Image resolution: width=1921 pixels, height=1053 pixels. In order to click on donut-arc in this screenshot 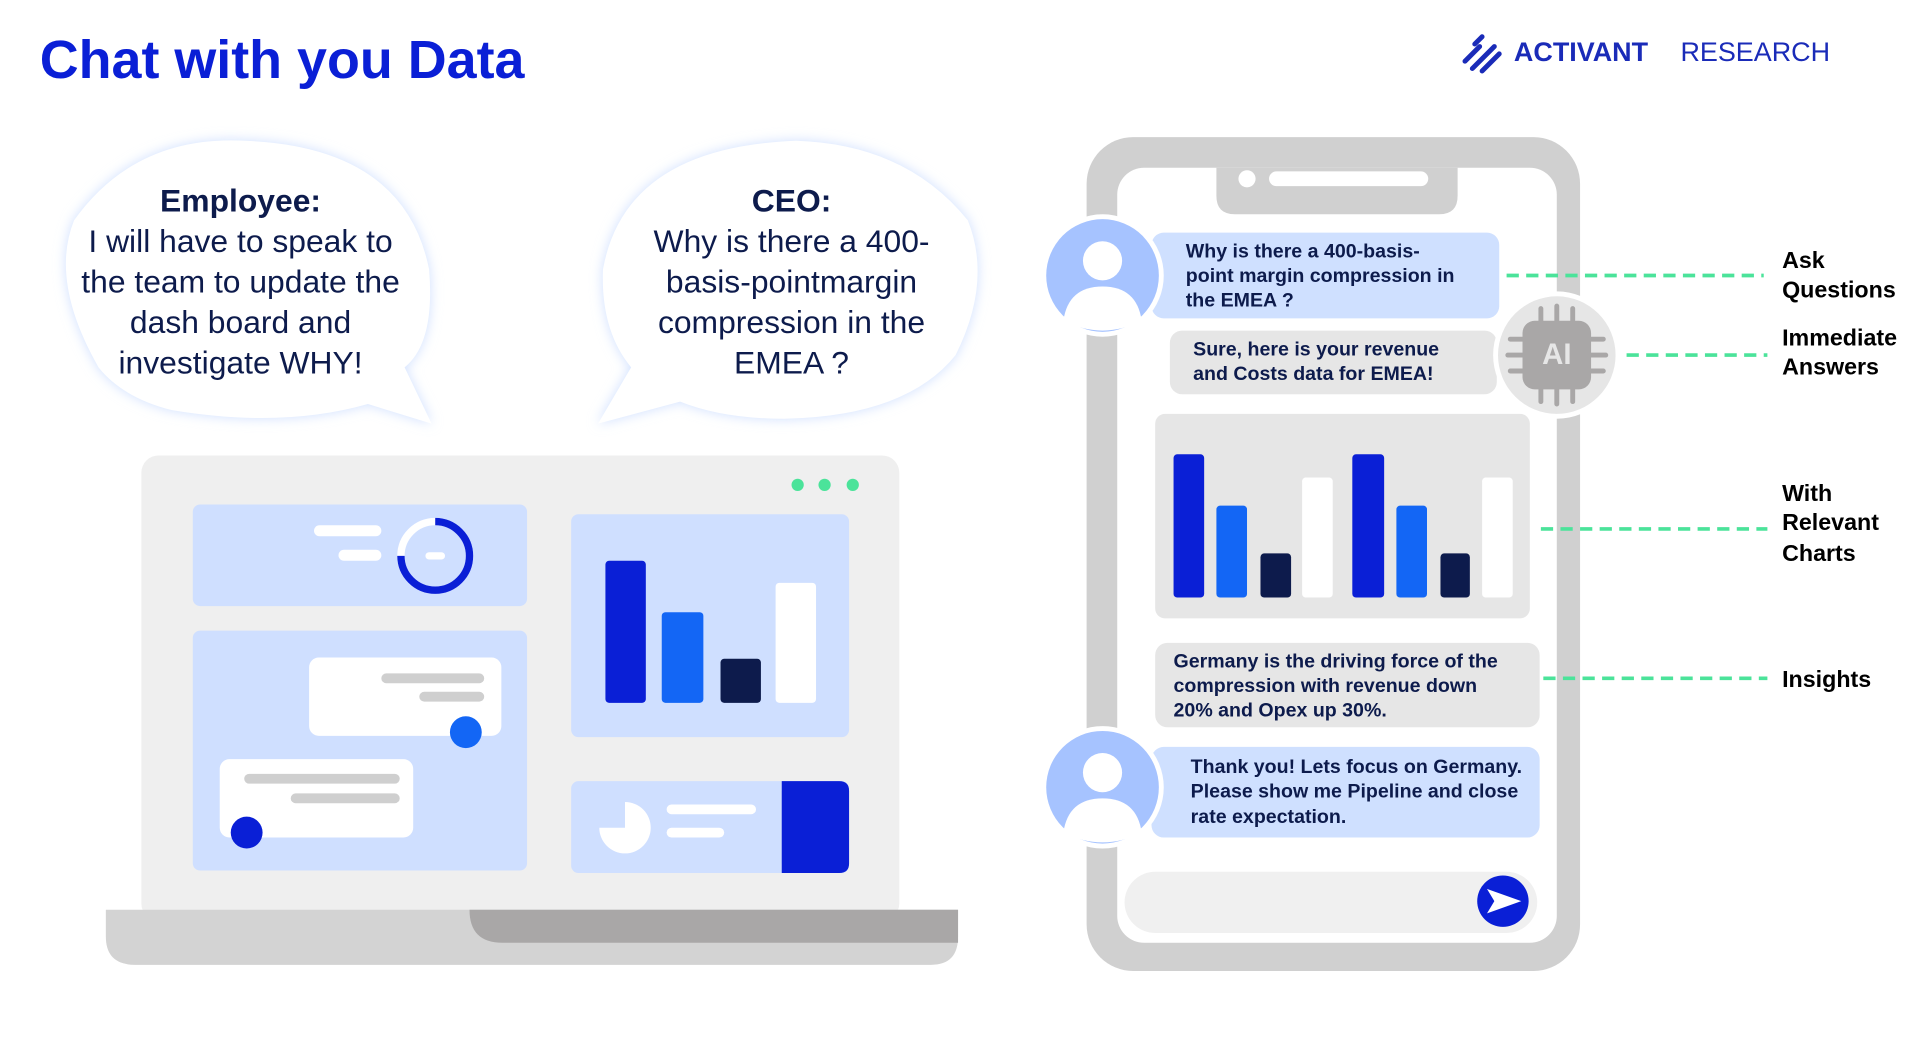, I will do `click(435, 555)`.